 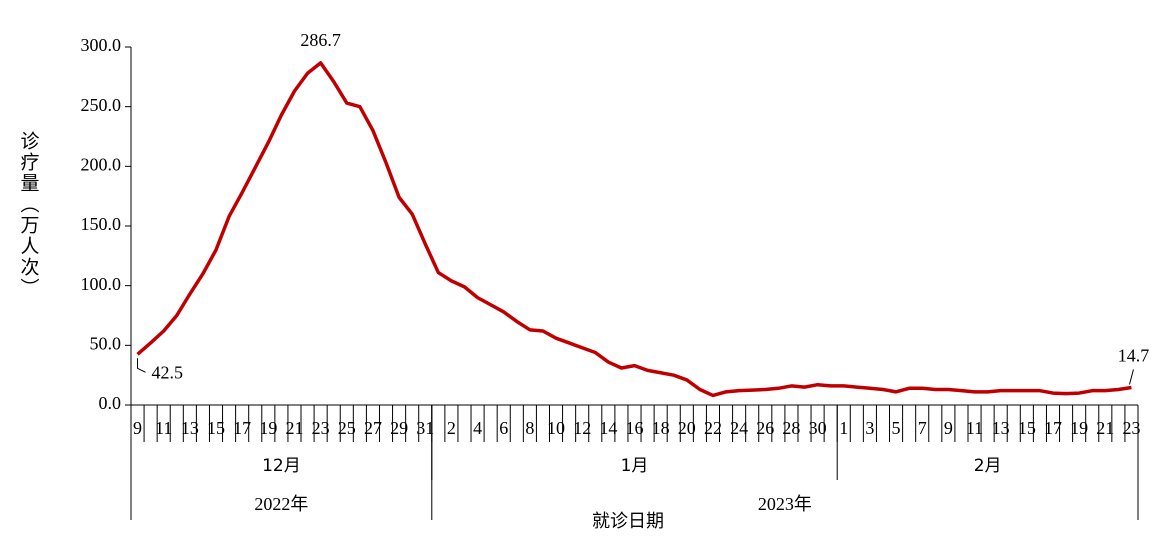 What do you see at coordinates (399, 428) in the screenshot?
I see `x-tick-label: 29` at bounding box center [399, 428].